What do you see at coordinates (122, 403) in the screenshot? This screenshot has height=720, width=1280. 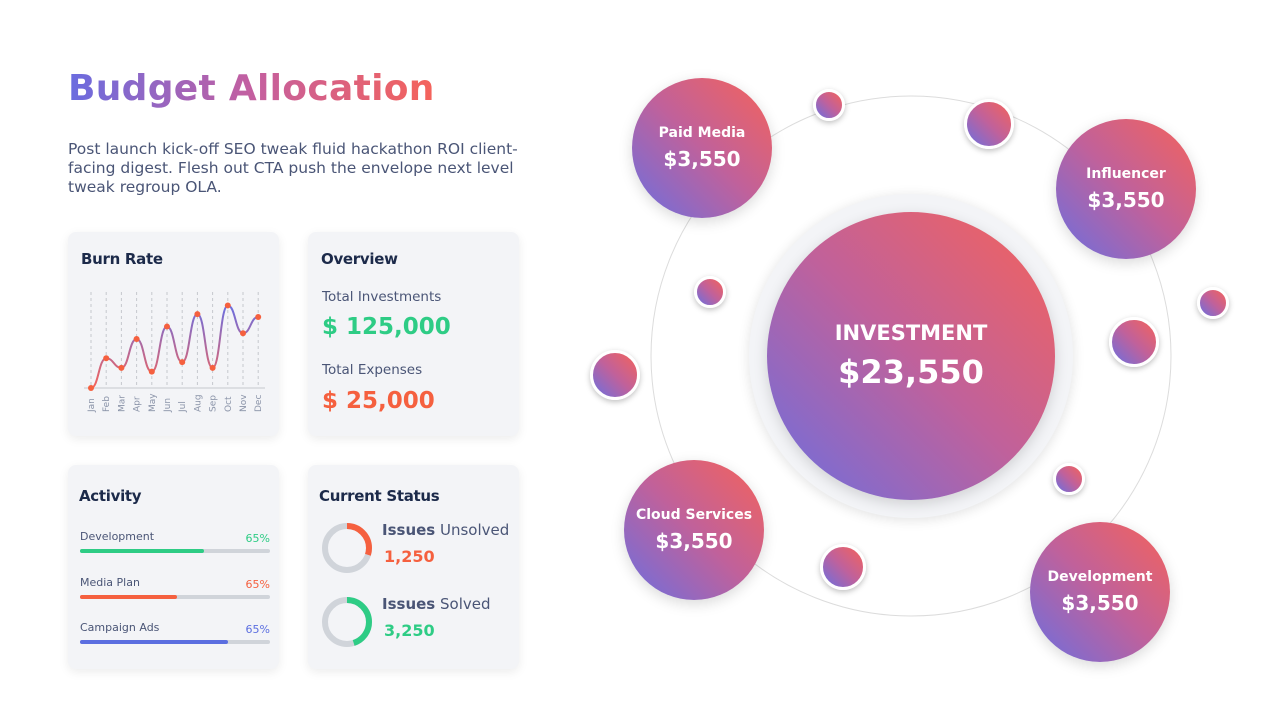 I see `x-tick-label: Mar` at bounding box center [122, 403].